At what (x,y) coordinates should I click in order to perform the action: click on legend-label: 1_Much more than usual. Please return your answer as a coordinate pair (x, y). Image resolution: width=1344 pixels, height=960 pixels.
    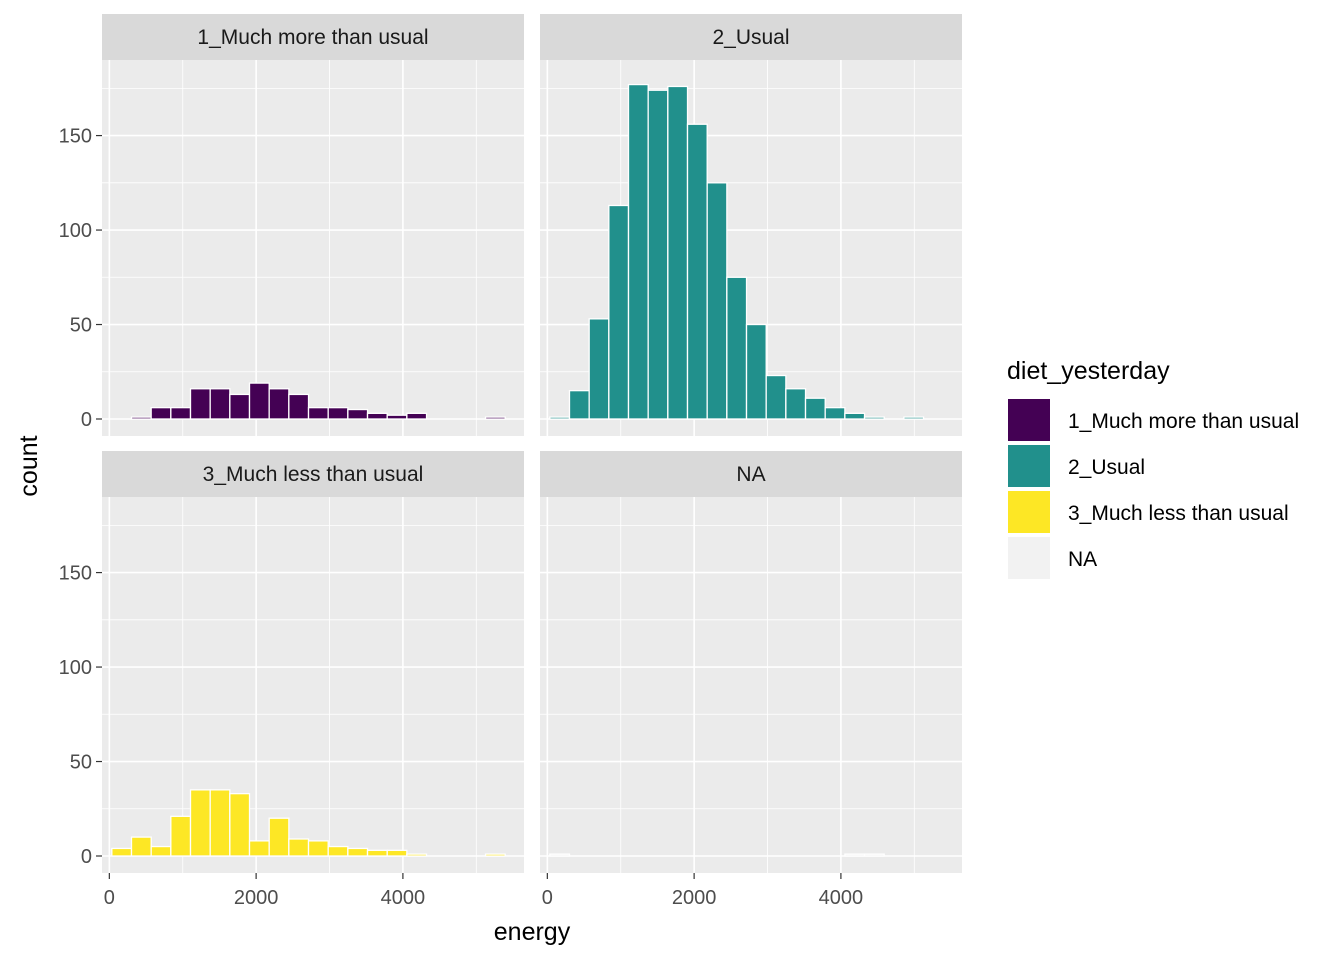
    Looking at the image, I should click on (1183, 421).